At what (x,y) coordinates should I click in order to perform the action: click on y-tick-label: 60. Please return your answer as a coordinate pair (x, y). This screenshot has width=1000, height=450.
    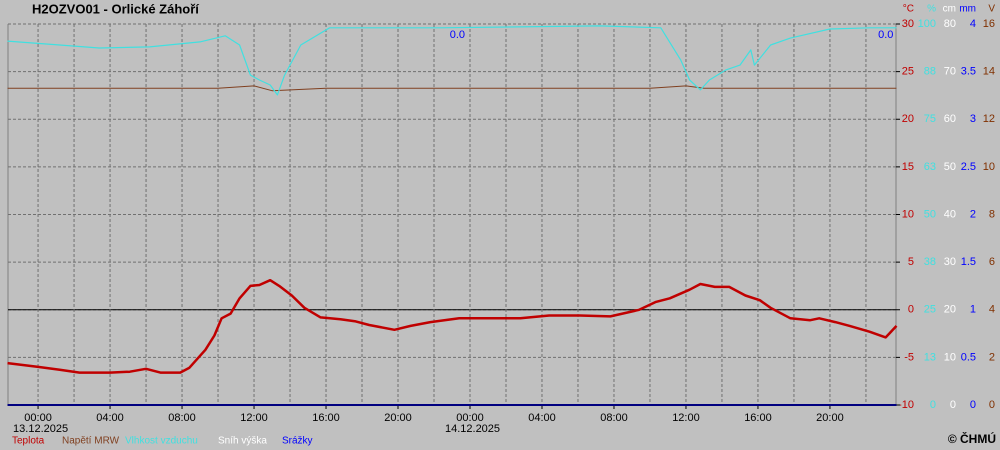
    Looking at the image, I should click on (950, 119).